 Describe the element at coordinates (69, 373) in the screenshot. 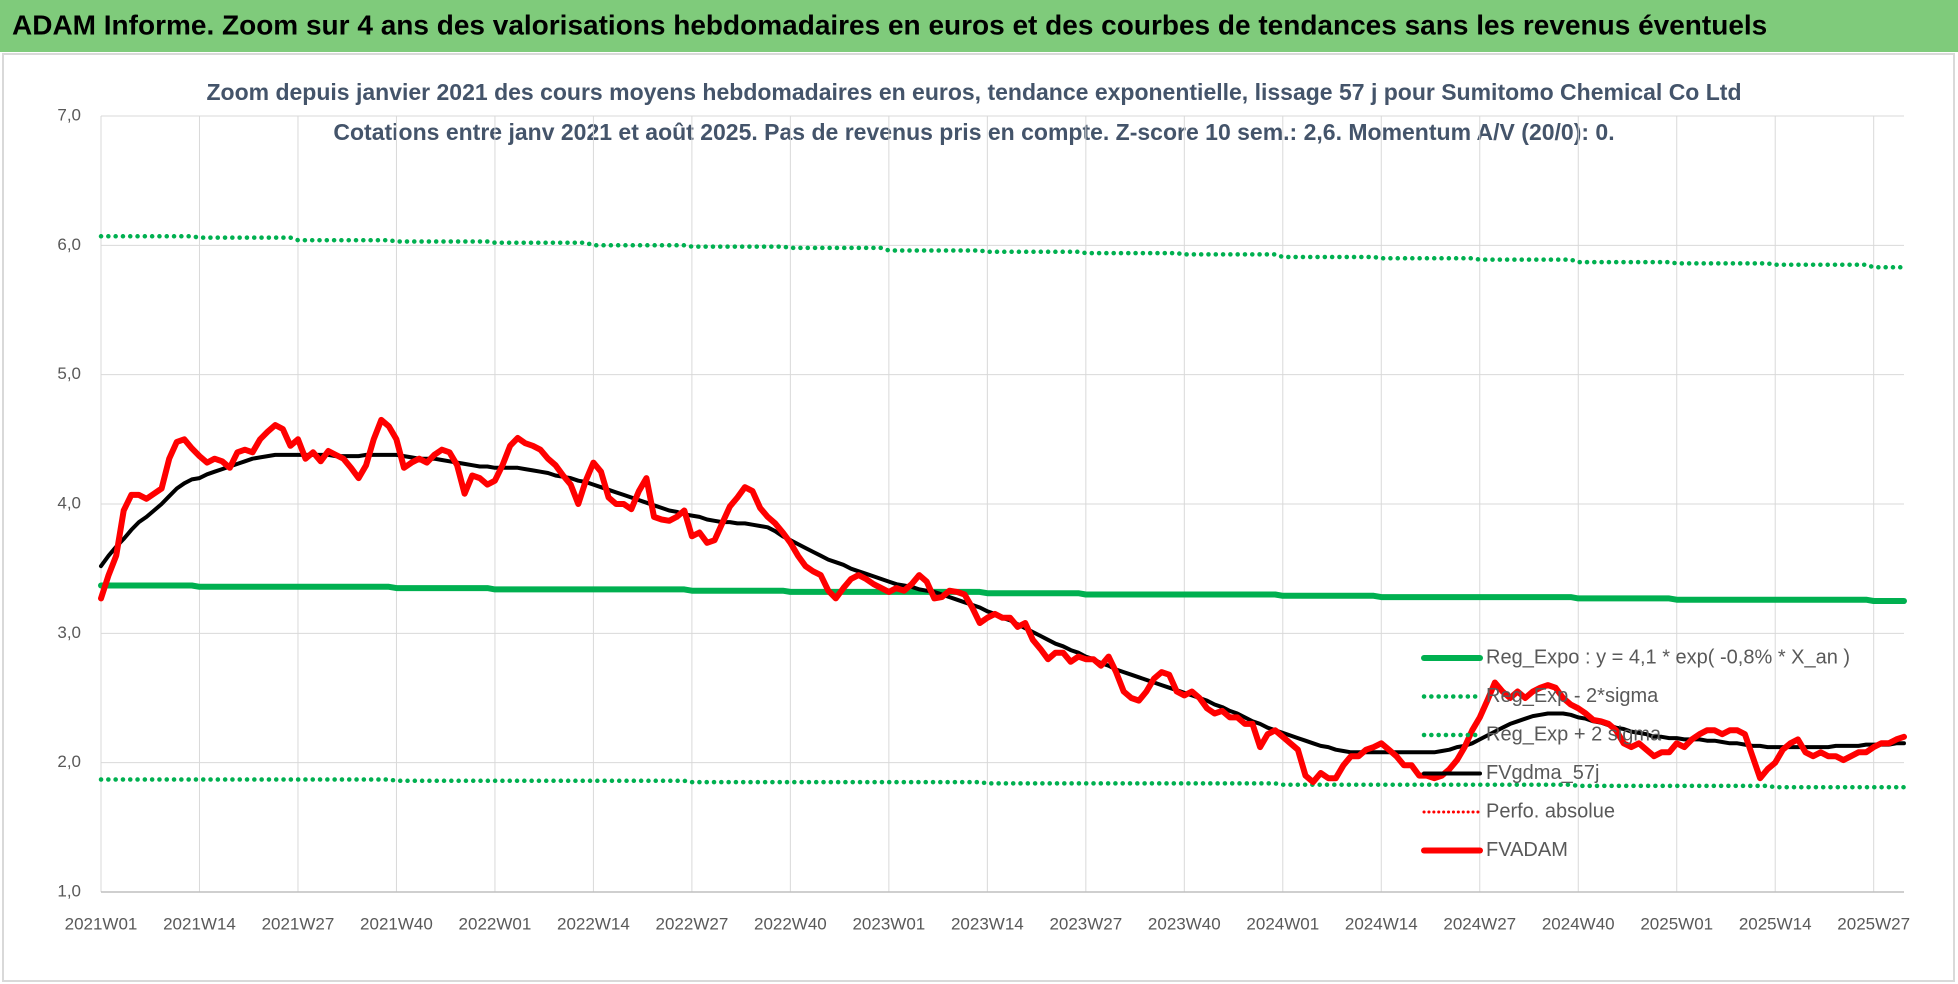

I see `y-tick-label: 5,0` at that location.